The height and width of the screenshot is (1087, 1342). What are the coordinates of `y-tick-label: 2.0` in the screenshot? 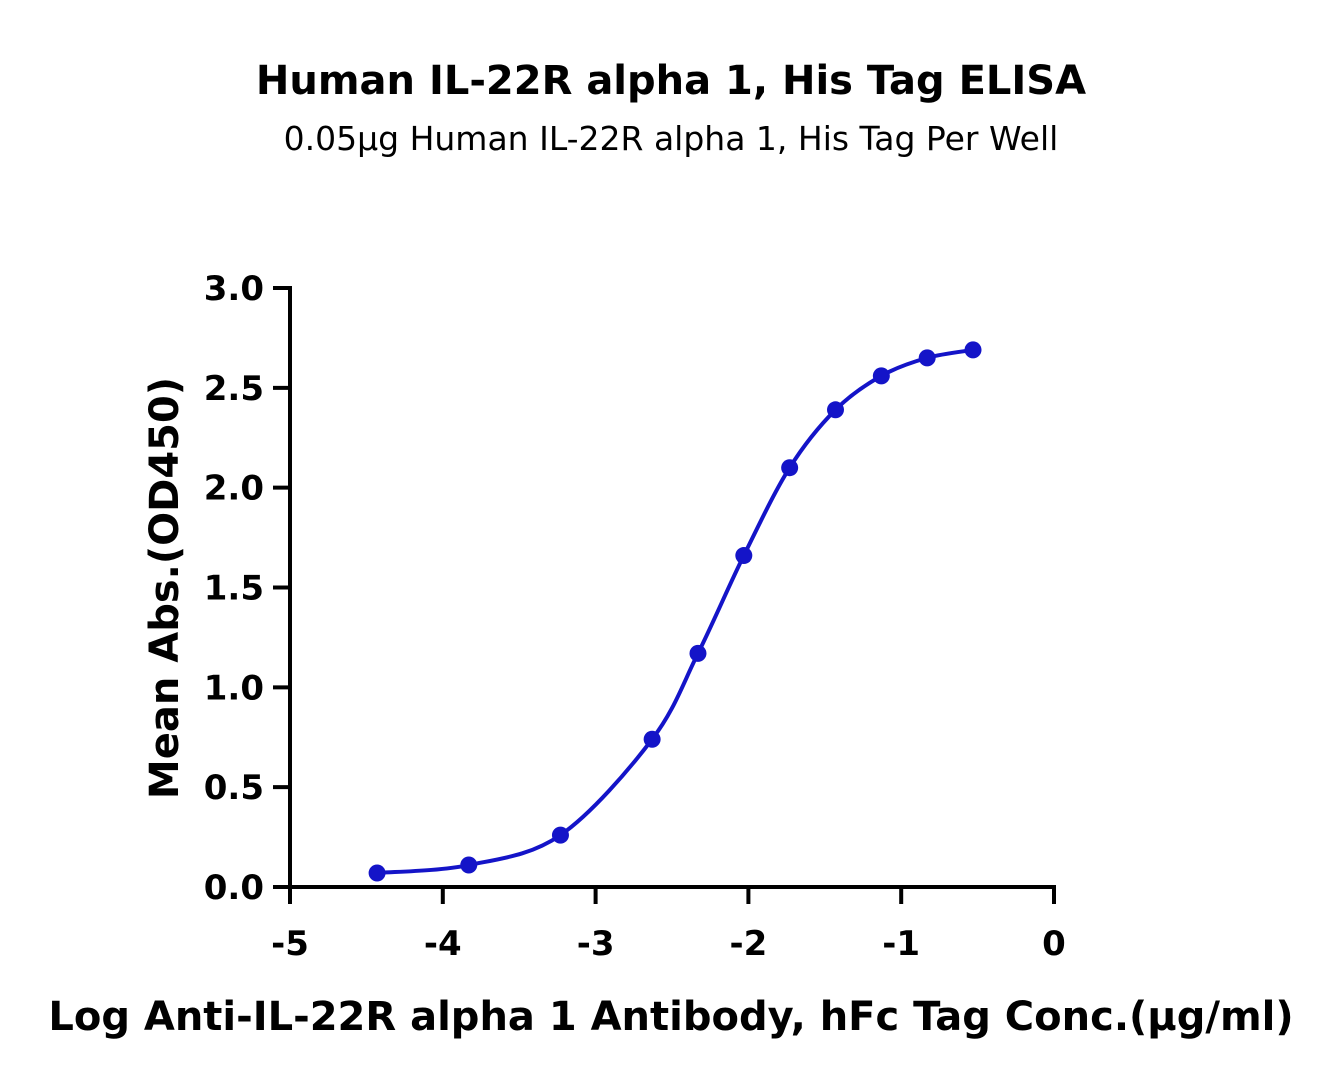 It's located at (234, 489).